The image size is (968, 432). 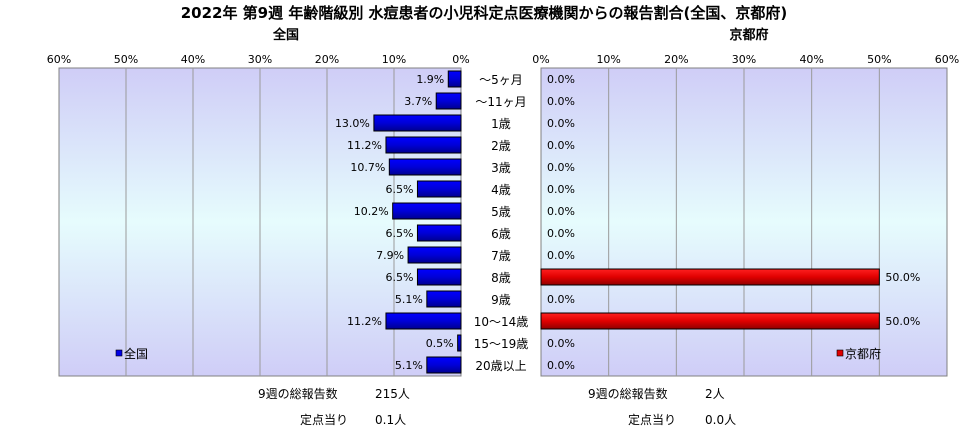 What do you see at coordinates (608, 59) in the screenshot?
I see `kyoto-tick-label: 10%` at bounding box center [608, 59].